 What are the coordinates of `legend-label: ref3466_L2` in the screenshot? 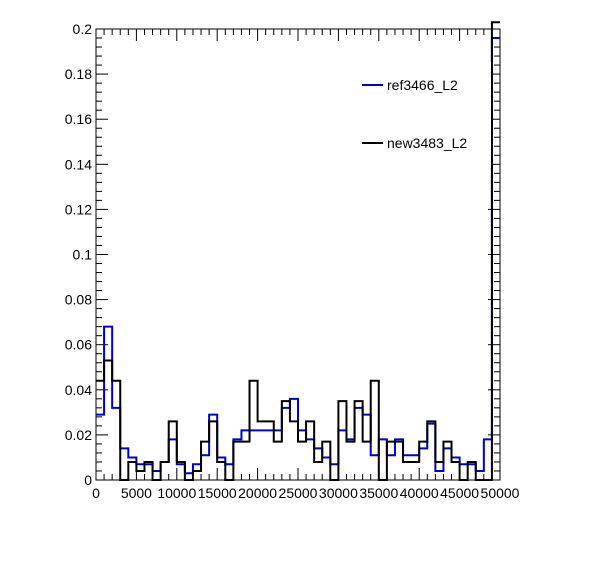 It's located at (422, 85).